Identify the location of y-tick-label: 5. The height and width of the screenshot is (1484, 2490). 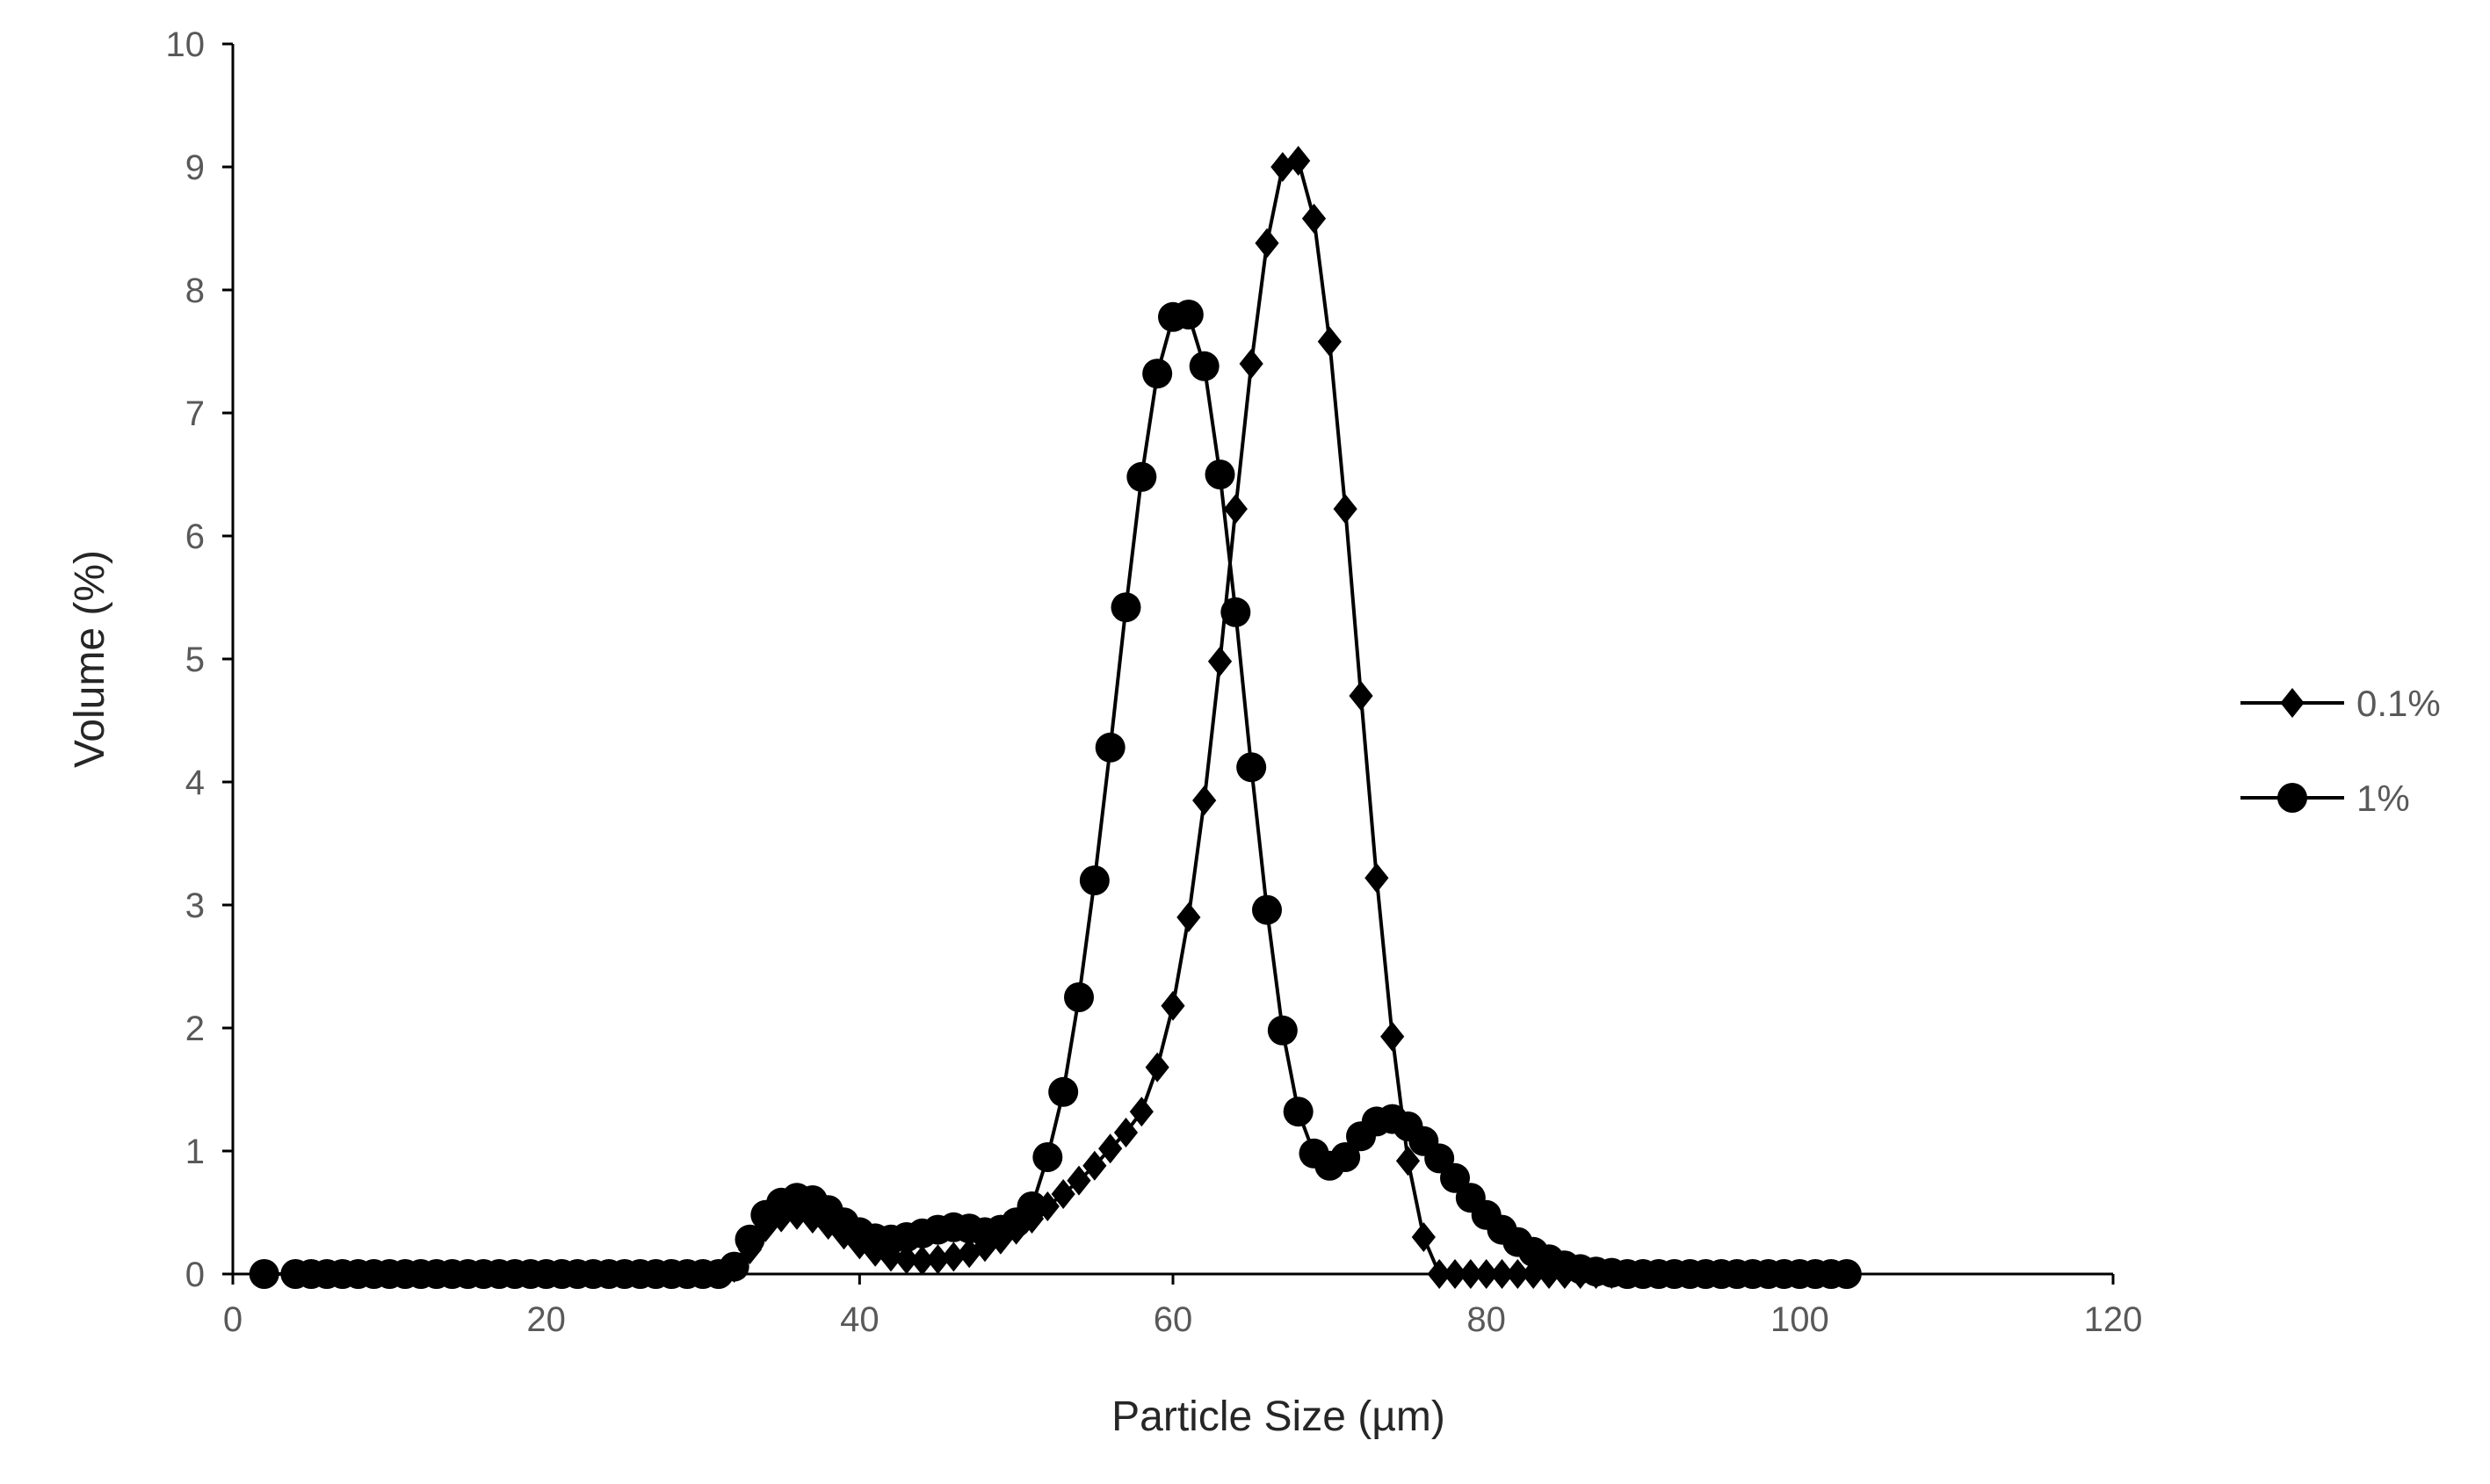
(195, 660).